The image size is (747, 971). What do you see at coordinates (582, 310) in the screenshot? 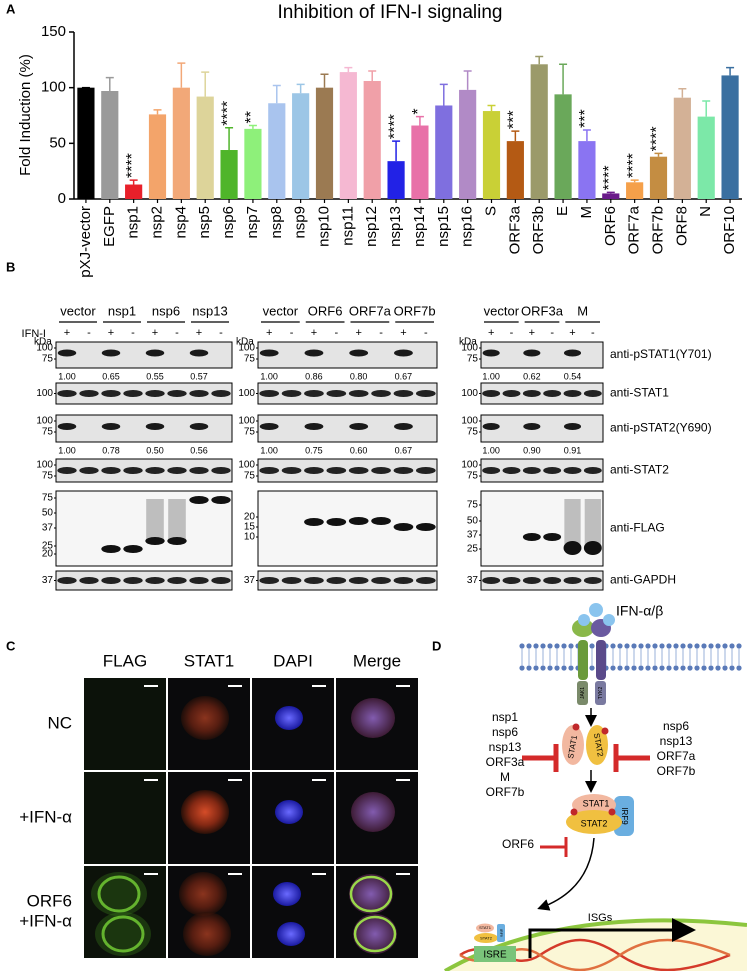
I see `lane-label: M` at bounding box center [582, 310].